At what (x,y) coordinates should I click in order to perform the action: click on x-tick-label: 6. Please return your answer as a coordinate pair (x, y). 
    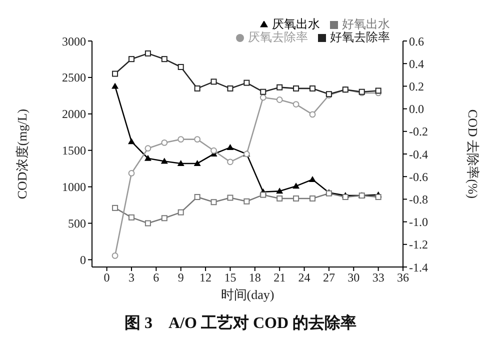
    Looking at the image, I should click on (156, 277).